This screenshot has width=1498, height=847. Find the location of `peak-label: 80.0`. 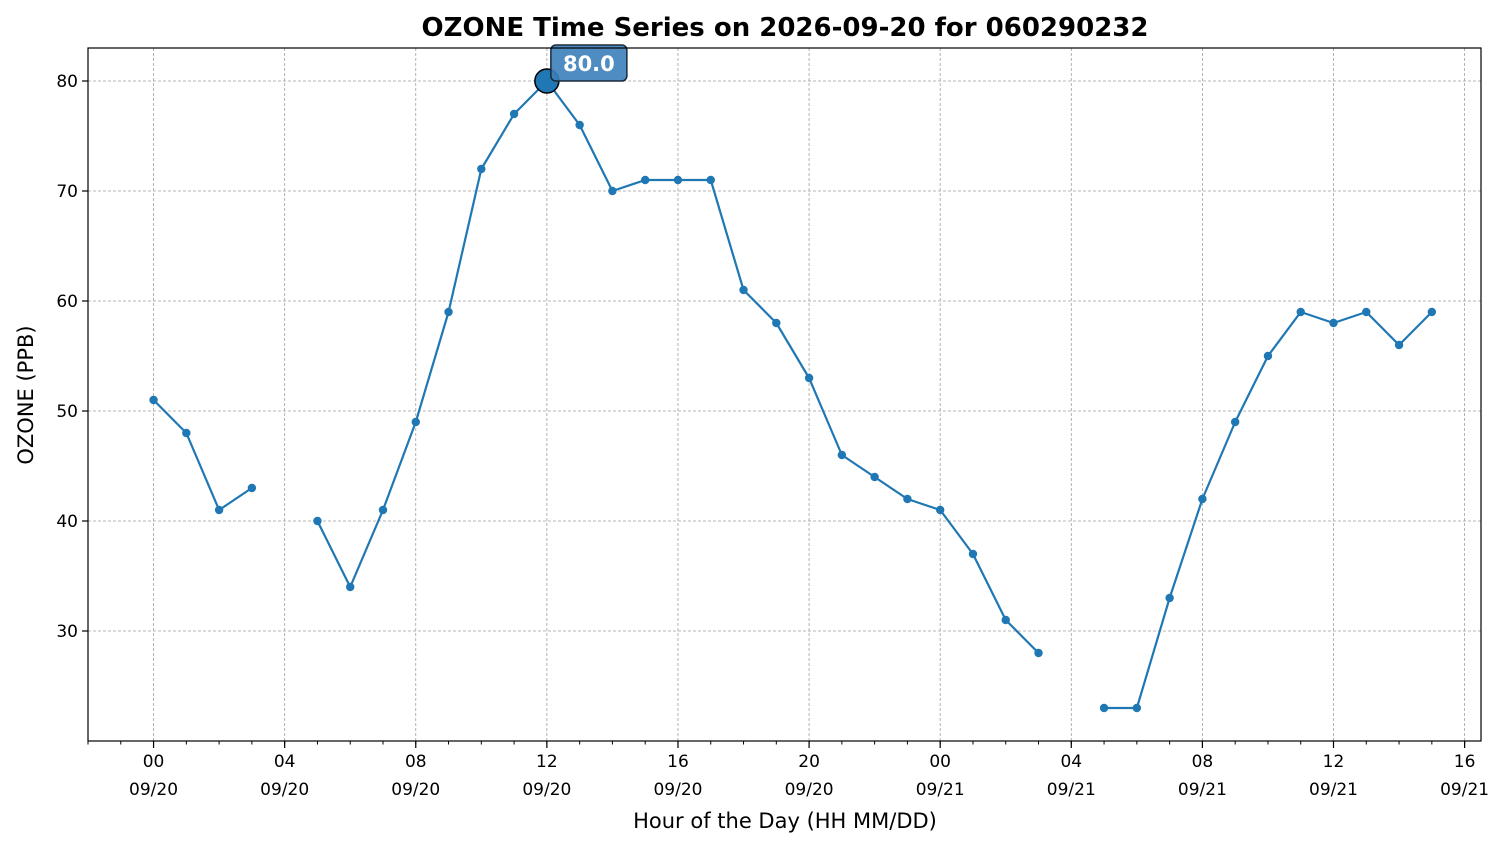

peak-label: 80.0 is located at coordinates (589, 64).